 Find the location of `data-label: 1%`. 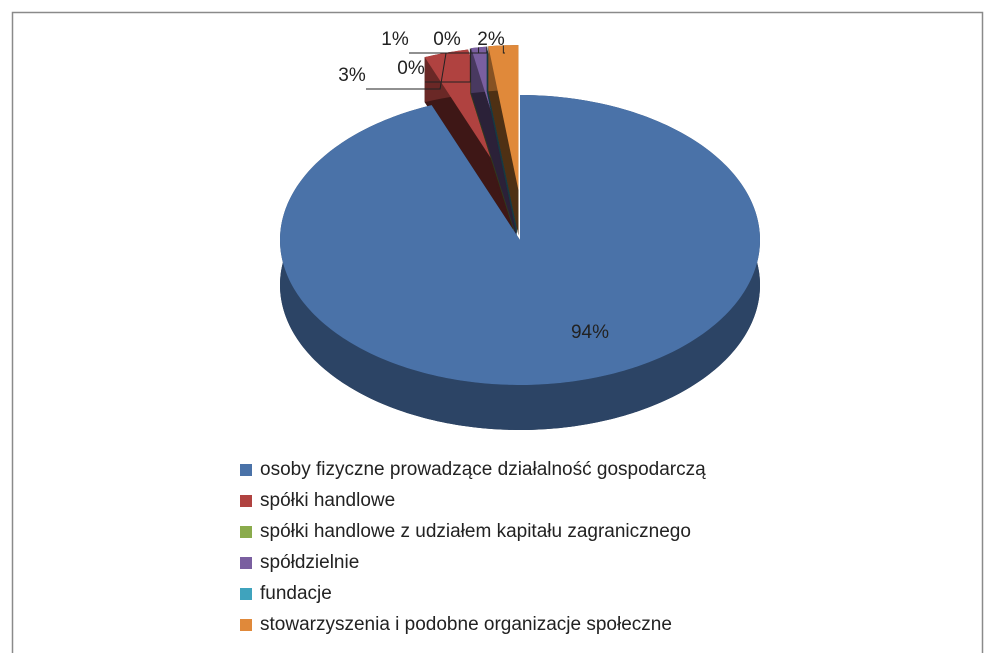

data-label: 1% is located at coordinates (395, 39).